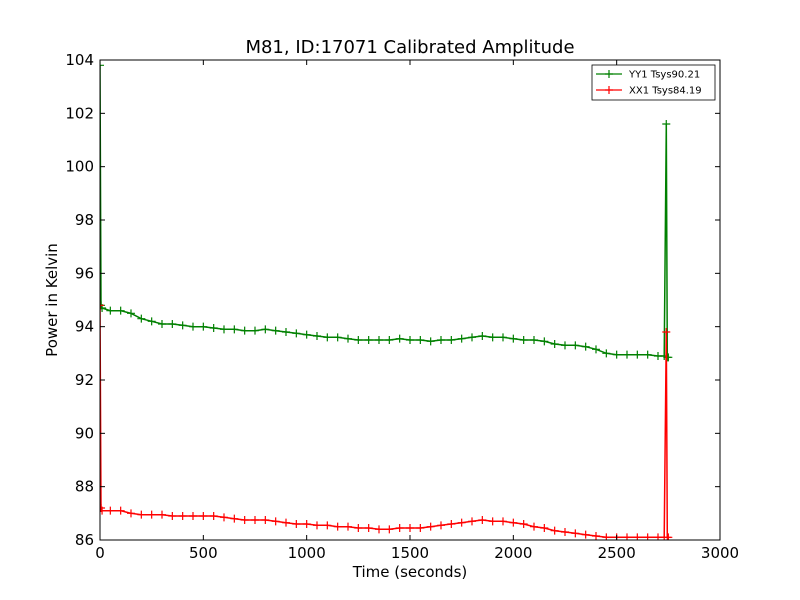 This screenshot has width=800, height=600. Describe the element at coordinates (307, 553) in the screenshot. I see `x-tick-label: 1000` at that location.